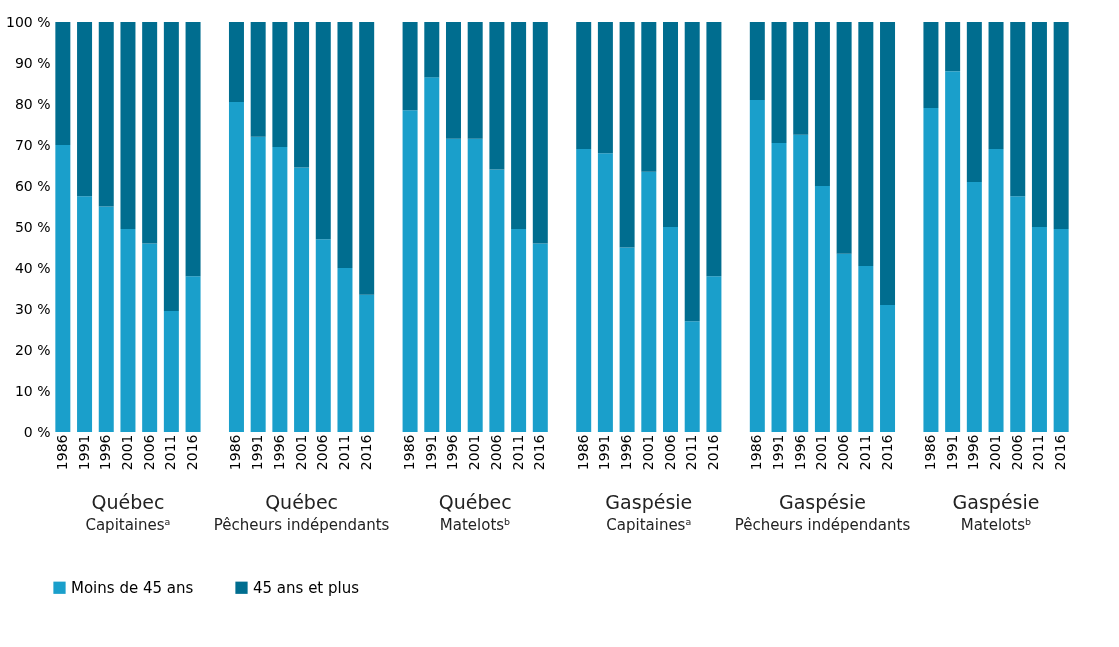  I want to click on y-tick-label: 40 %, so click(32, 267).